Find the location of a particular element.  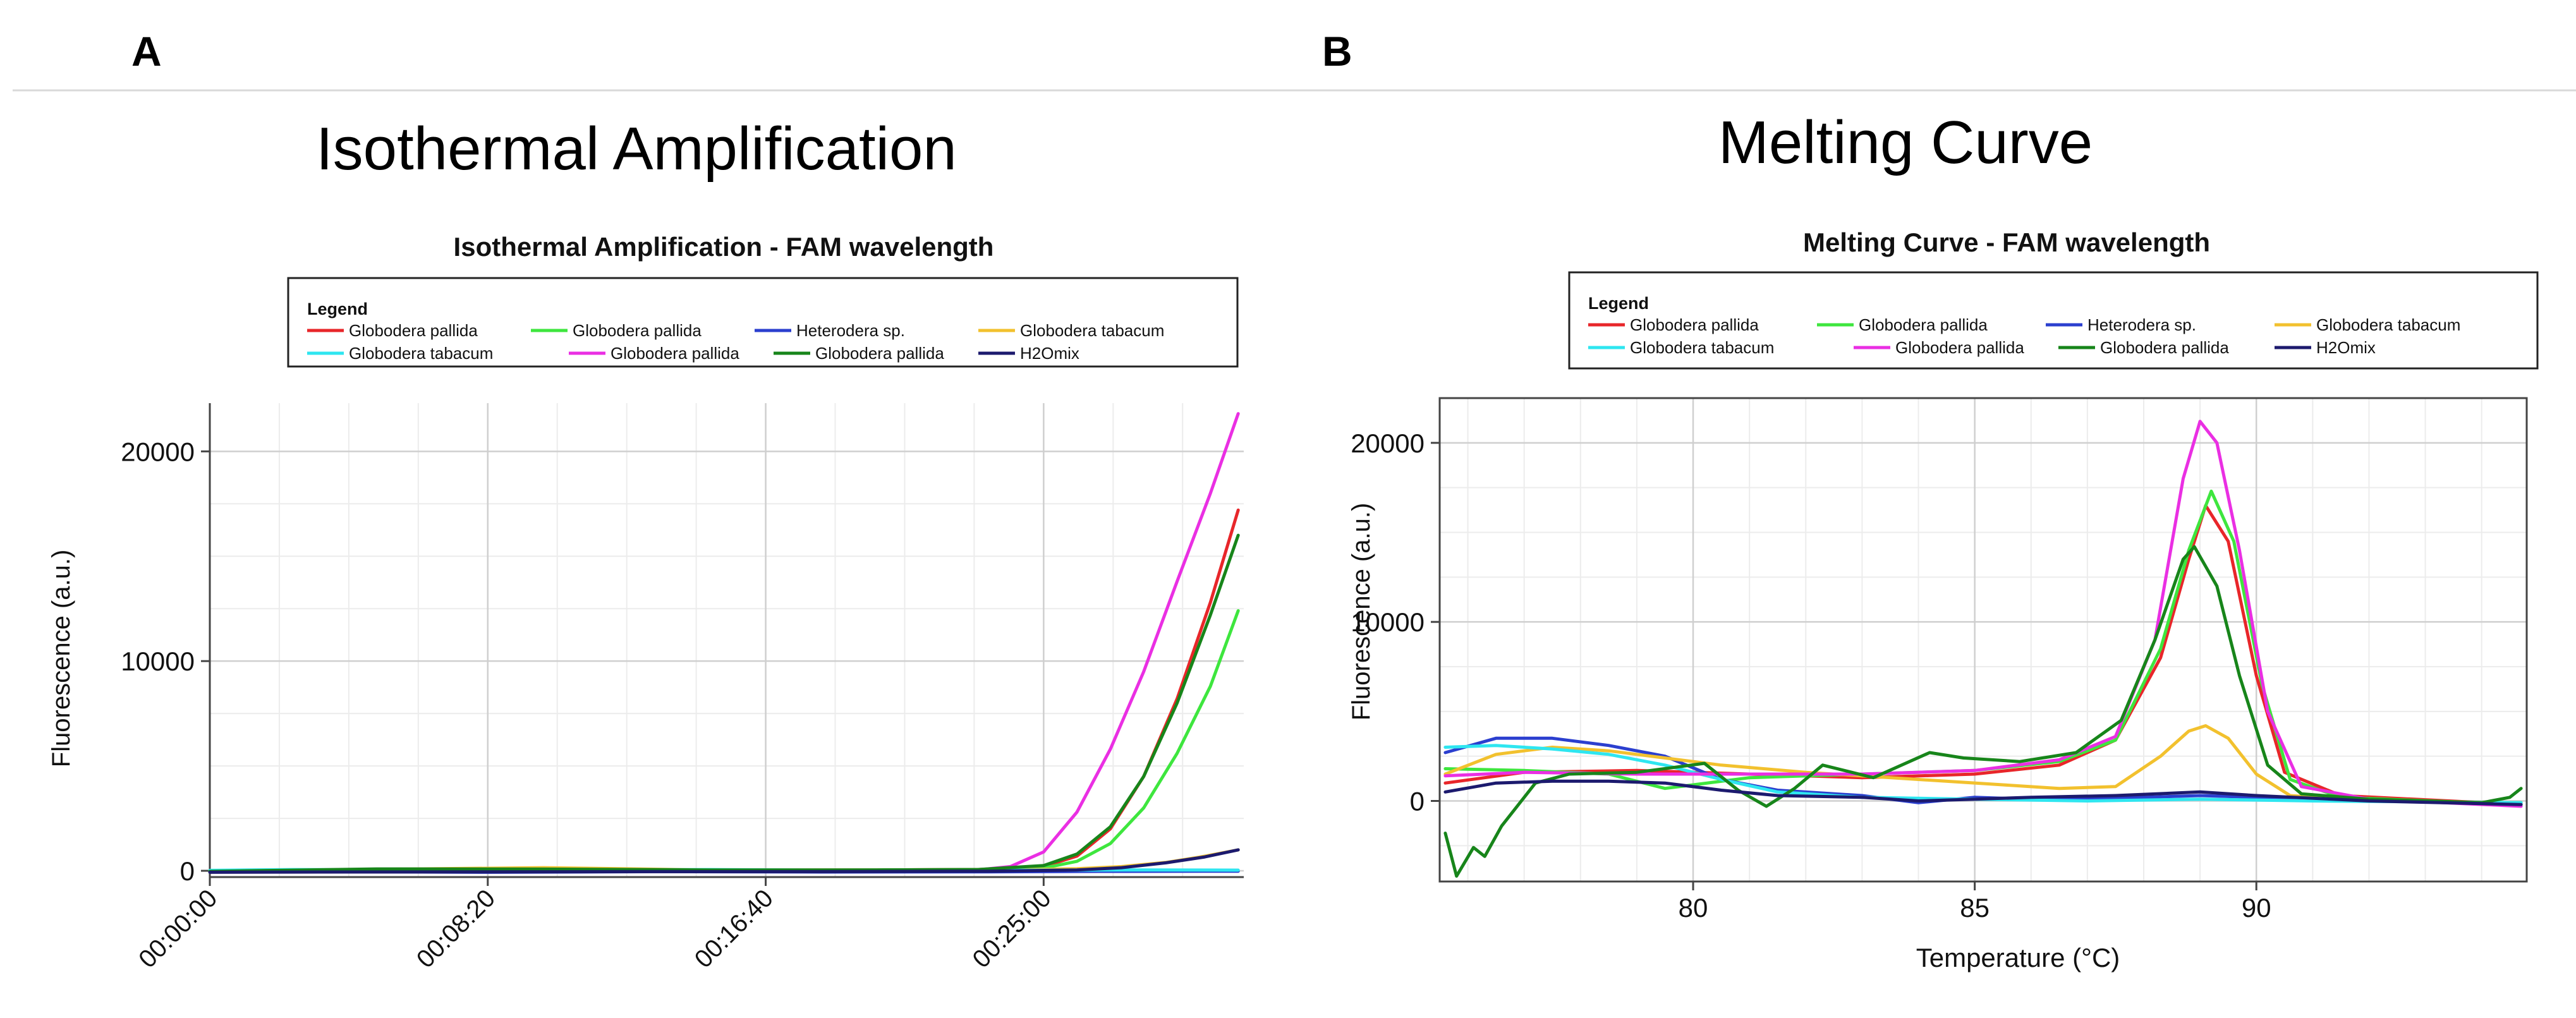

x-tick-label: 00:16:40 is located at coordinates (734, 928).